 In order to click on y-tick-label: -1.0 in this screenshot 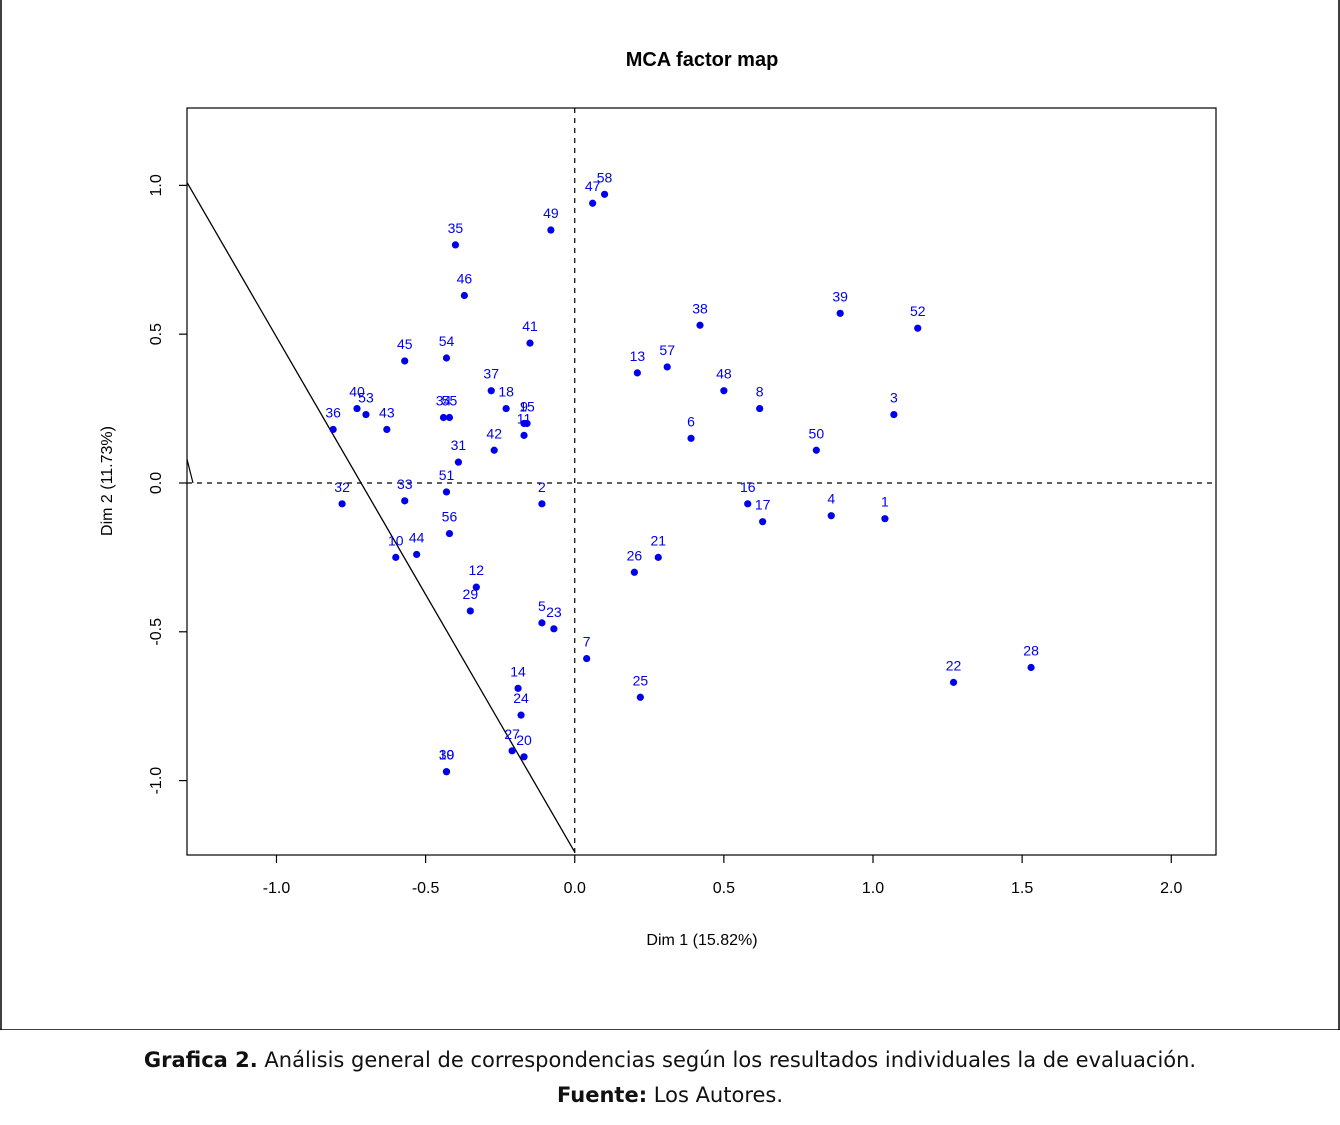, I will do `click(156, 781)`.